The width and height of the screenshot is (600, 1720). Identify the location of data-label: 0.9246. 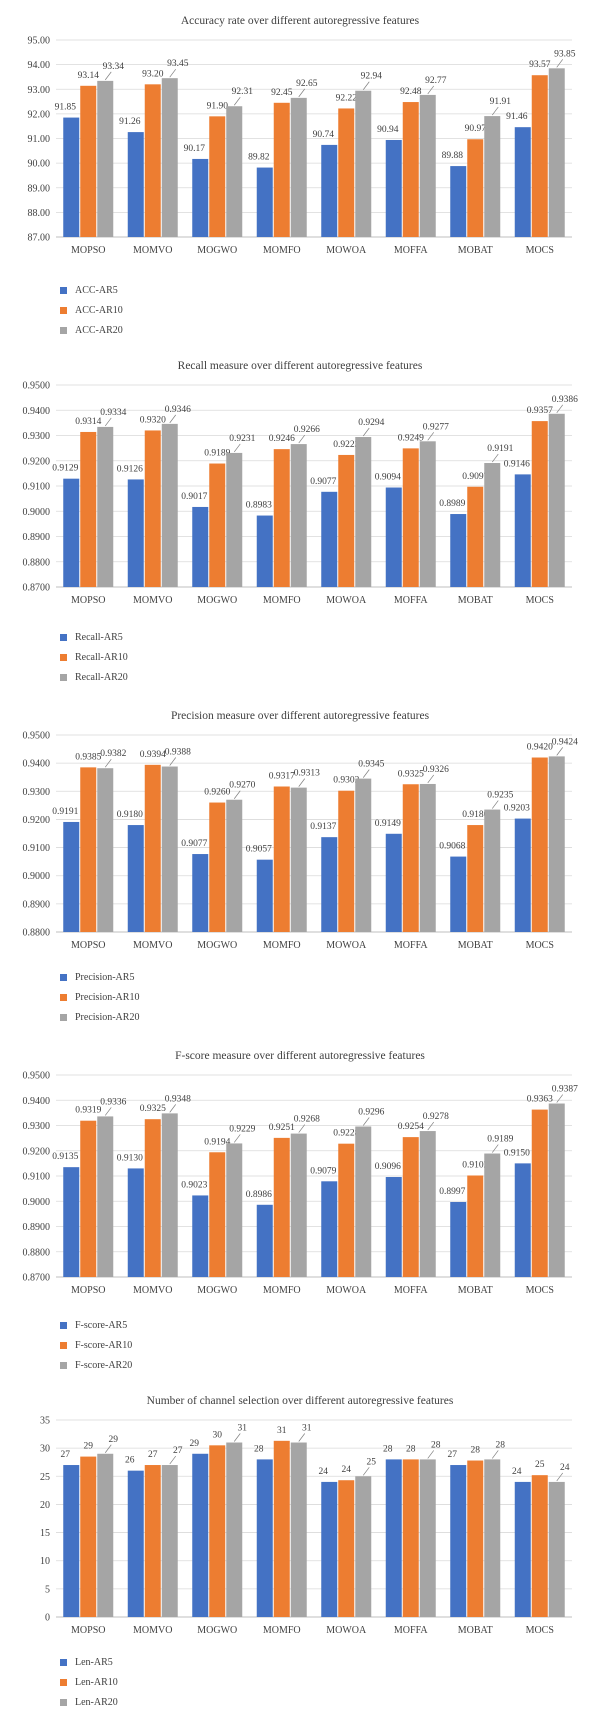
(282, 439).